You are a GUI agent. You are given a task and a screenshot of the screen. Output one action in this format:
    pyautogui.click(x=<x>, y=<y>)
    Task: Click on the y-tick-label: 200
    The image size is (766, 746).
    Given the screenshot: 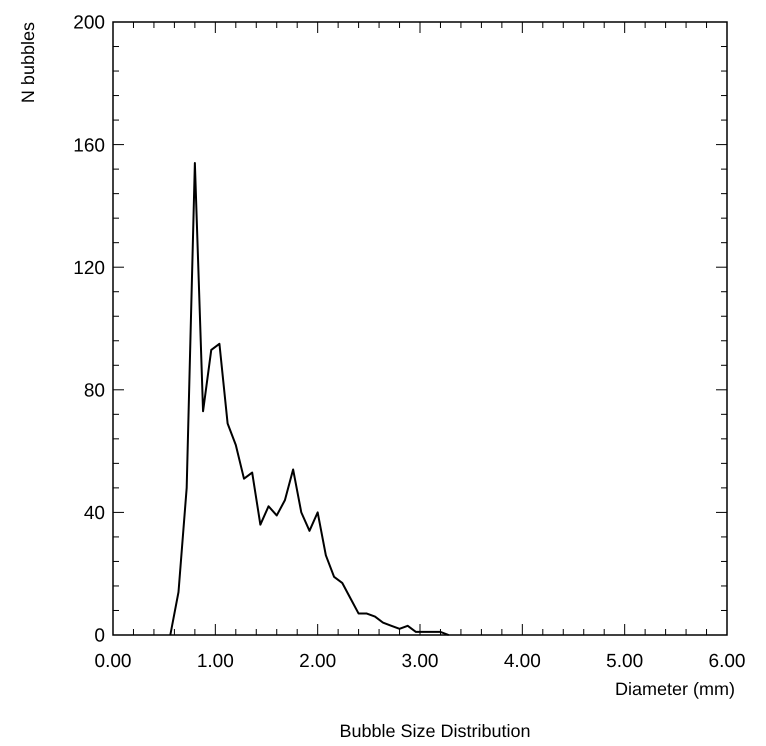 What is the action you would take?
    pyautogui.click(x=89, y=23)
    